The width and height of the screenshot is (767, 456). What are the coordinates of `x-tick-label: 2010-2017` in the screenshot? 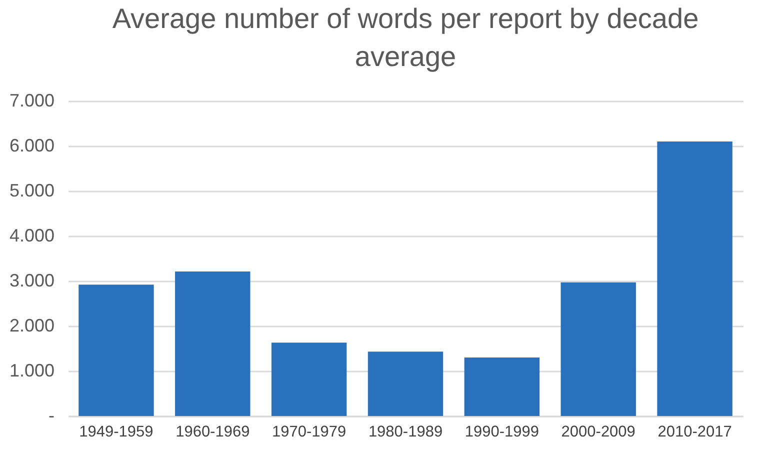 It's located at (695, 432).